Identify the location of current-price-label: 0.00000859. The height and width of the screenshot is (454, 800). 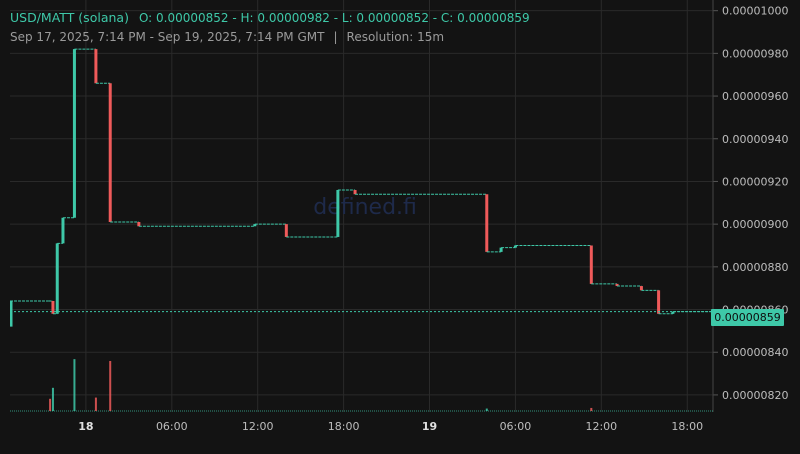
(747, 317).